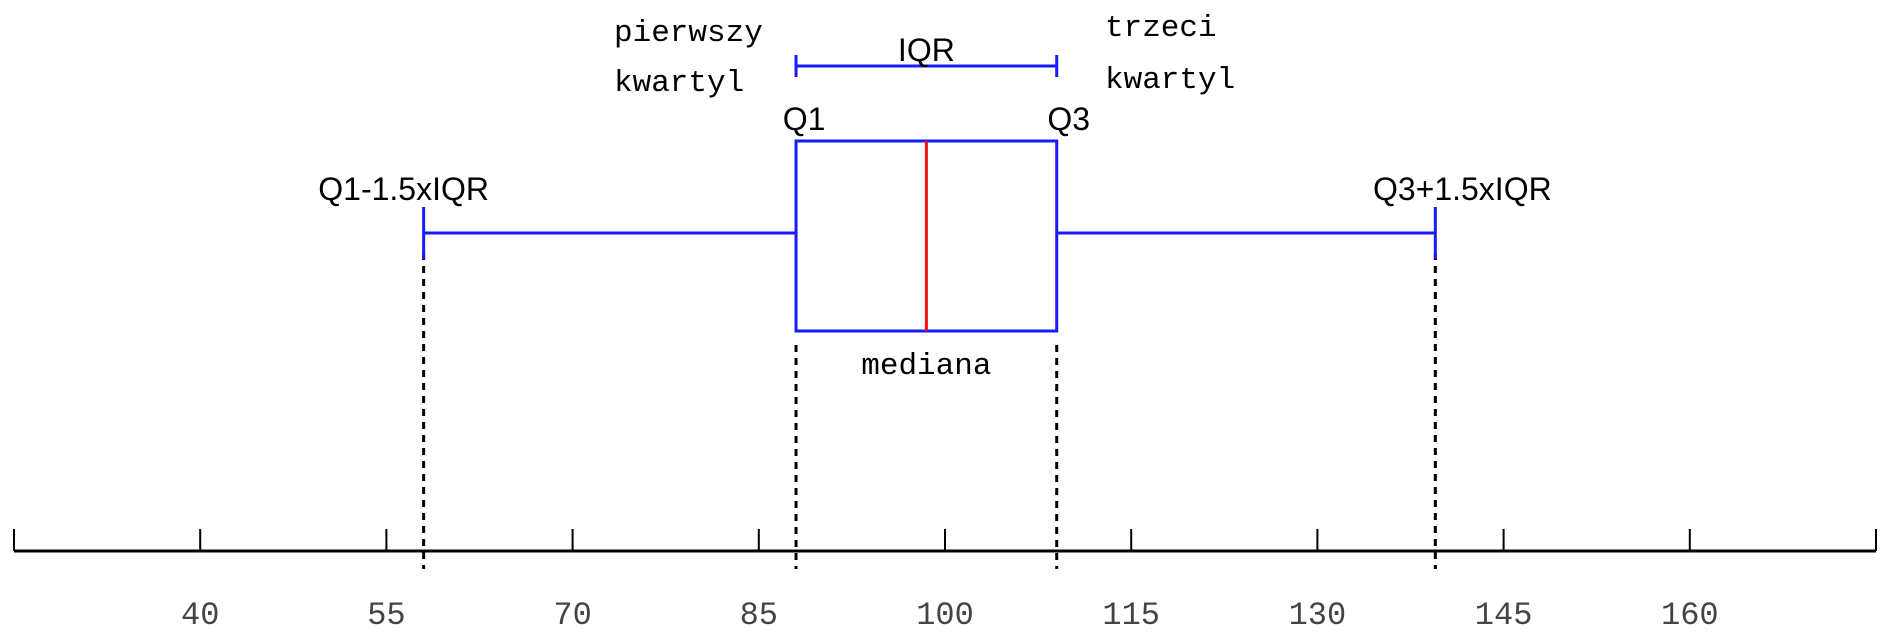 Image resolution: width=1881 pixels, height=632 pixels. What do you see at coordinates (1504, 614) in the screenshot?
I see `axis-tick-label: 145` at bounding box center [1504, 614].